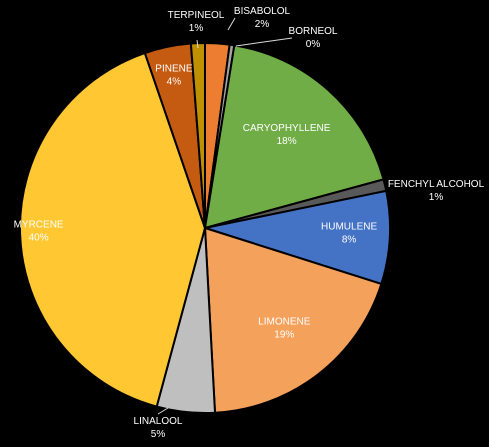  I want to click on leader-line-terpineol, so click(197, 44).